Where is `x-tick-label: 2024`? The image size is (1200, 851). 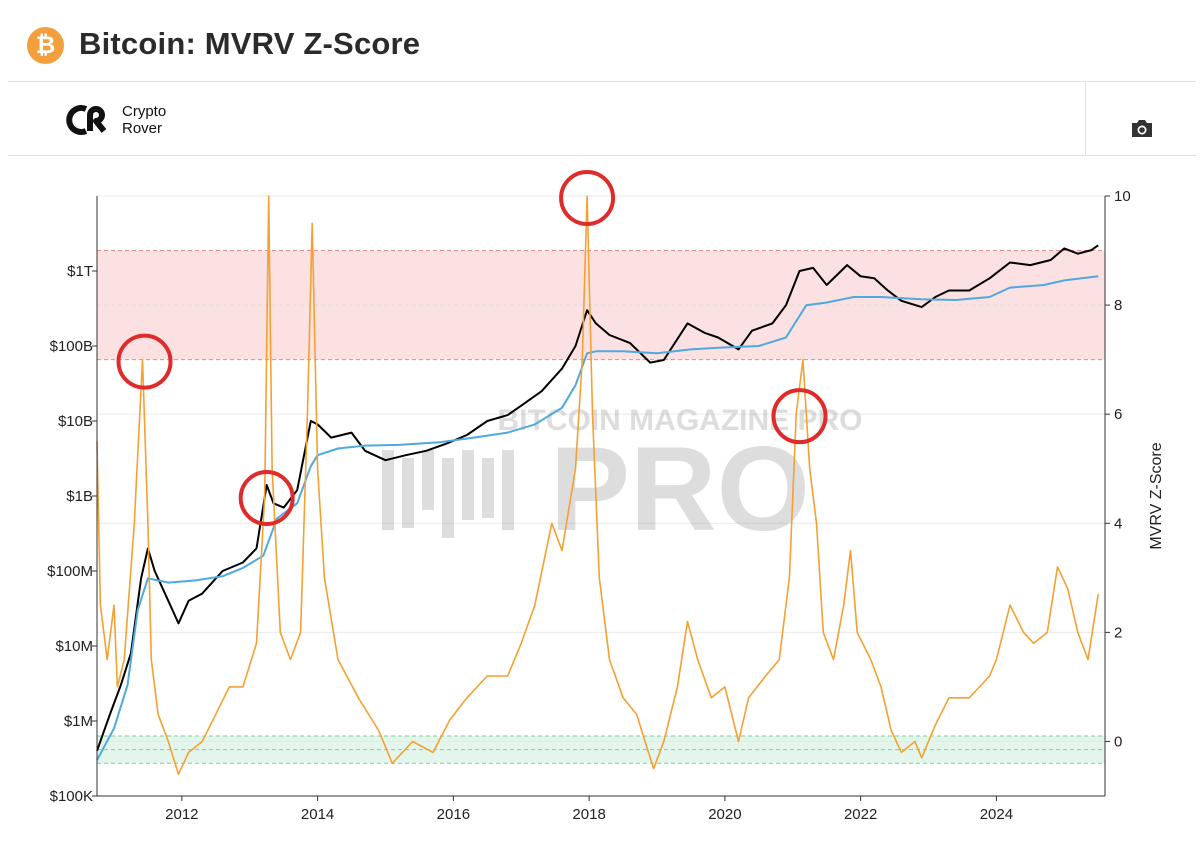
x-tick-label: 2024 is located at coordinates (996, 814).